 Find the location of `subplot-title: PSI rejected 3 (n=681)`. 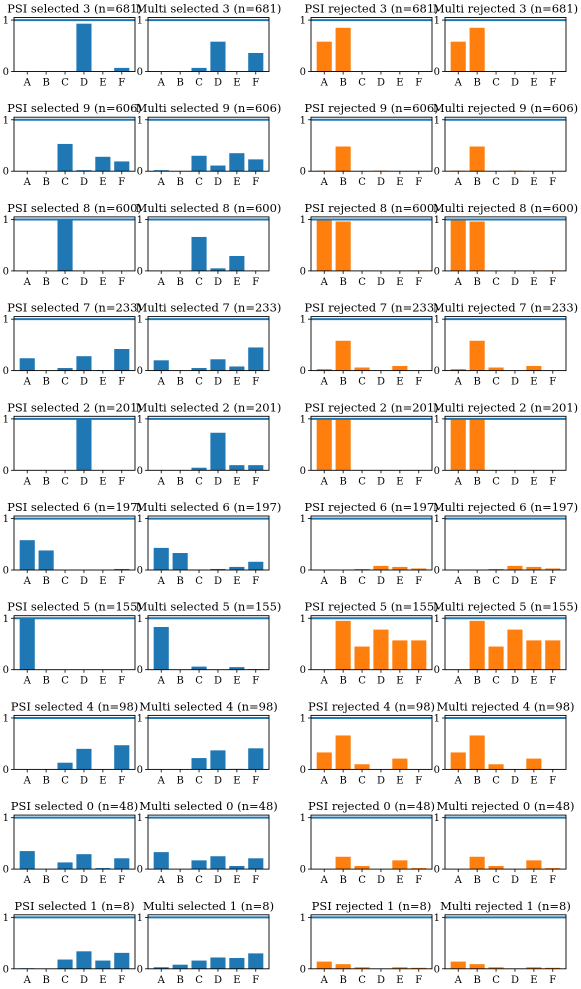

subplot-title: PSI rejected 3 (n=681) is located at coordinates (371, 9).